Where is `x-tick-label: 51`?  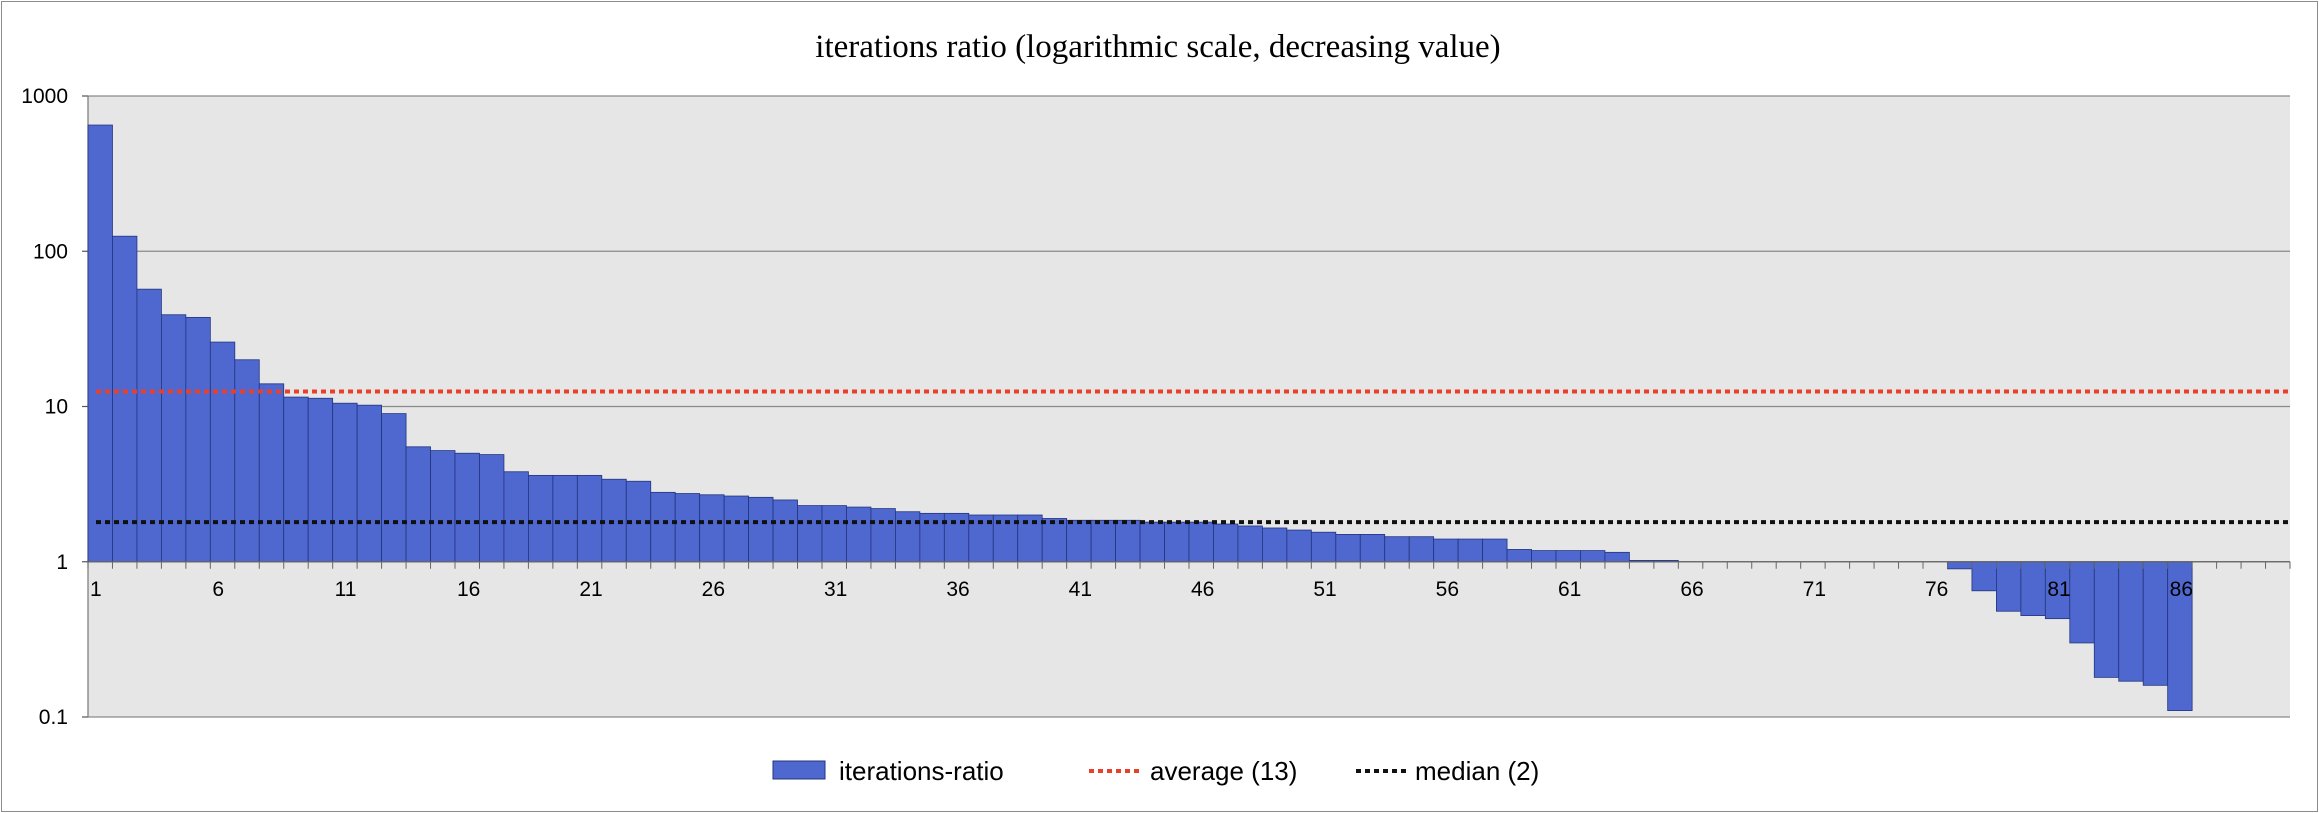 x-tick-label: 51 is located at coordinates (1324, 589).